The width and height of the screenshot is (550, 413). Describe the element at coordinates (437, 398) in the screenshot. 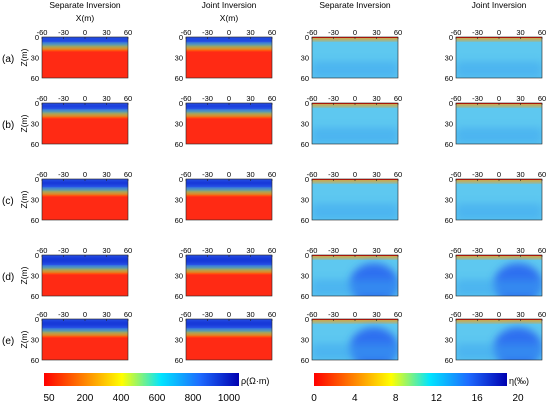

I see `chargeability-tick-12: 12` at that location.